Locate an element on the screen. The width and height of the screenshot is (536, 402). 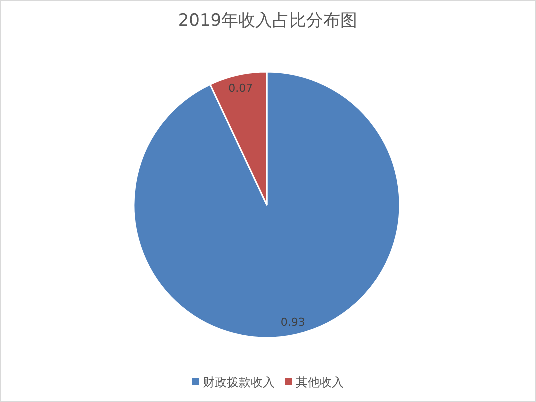
chart-title: 2019年收入占比分布图 is located at coordinates (268, 21).